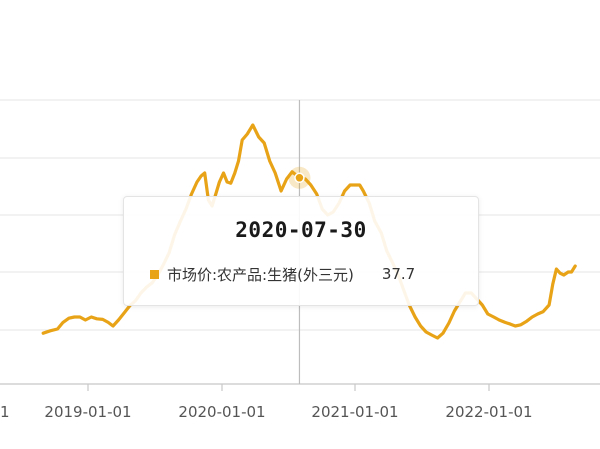 The width and height of the screenshot is (600, 449). Describe the element at coordinates (288, 387) in the screenshot. I see `x-axis-ticks` at that location.